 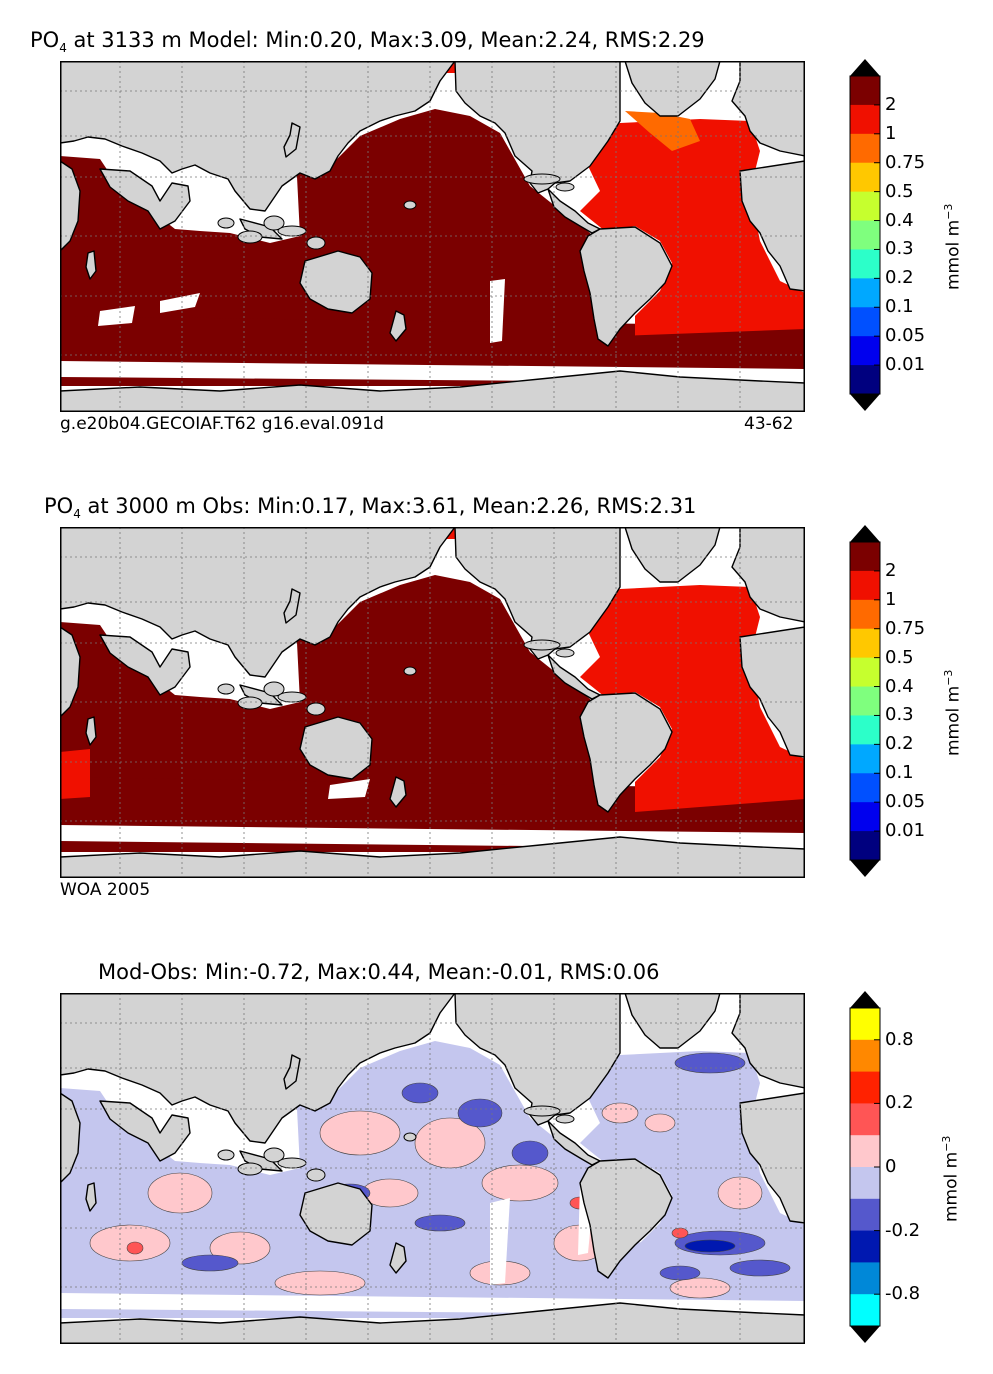 What do you see at coordinates (891, 133) in the screenshot?
I see `colorbar-tick-label: 1` at bounding box center [891, 133].